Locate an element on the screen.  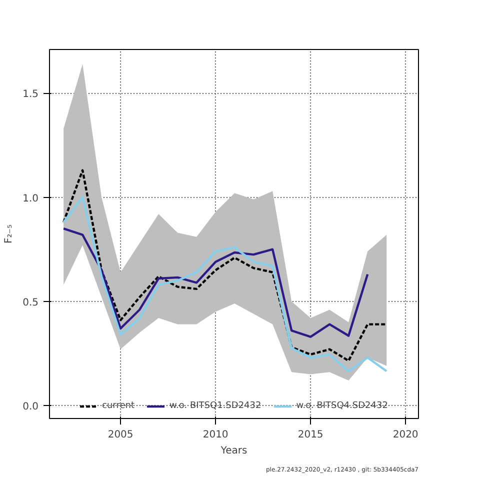
x-axis-title: Years is located at coordinates (234, 451).